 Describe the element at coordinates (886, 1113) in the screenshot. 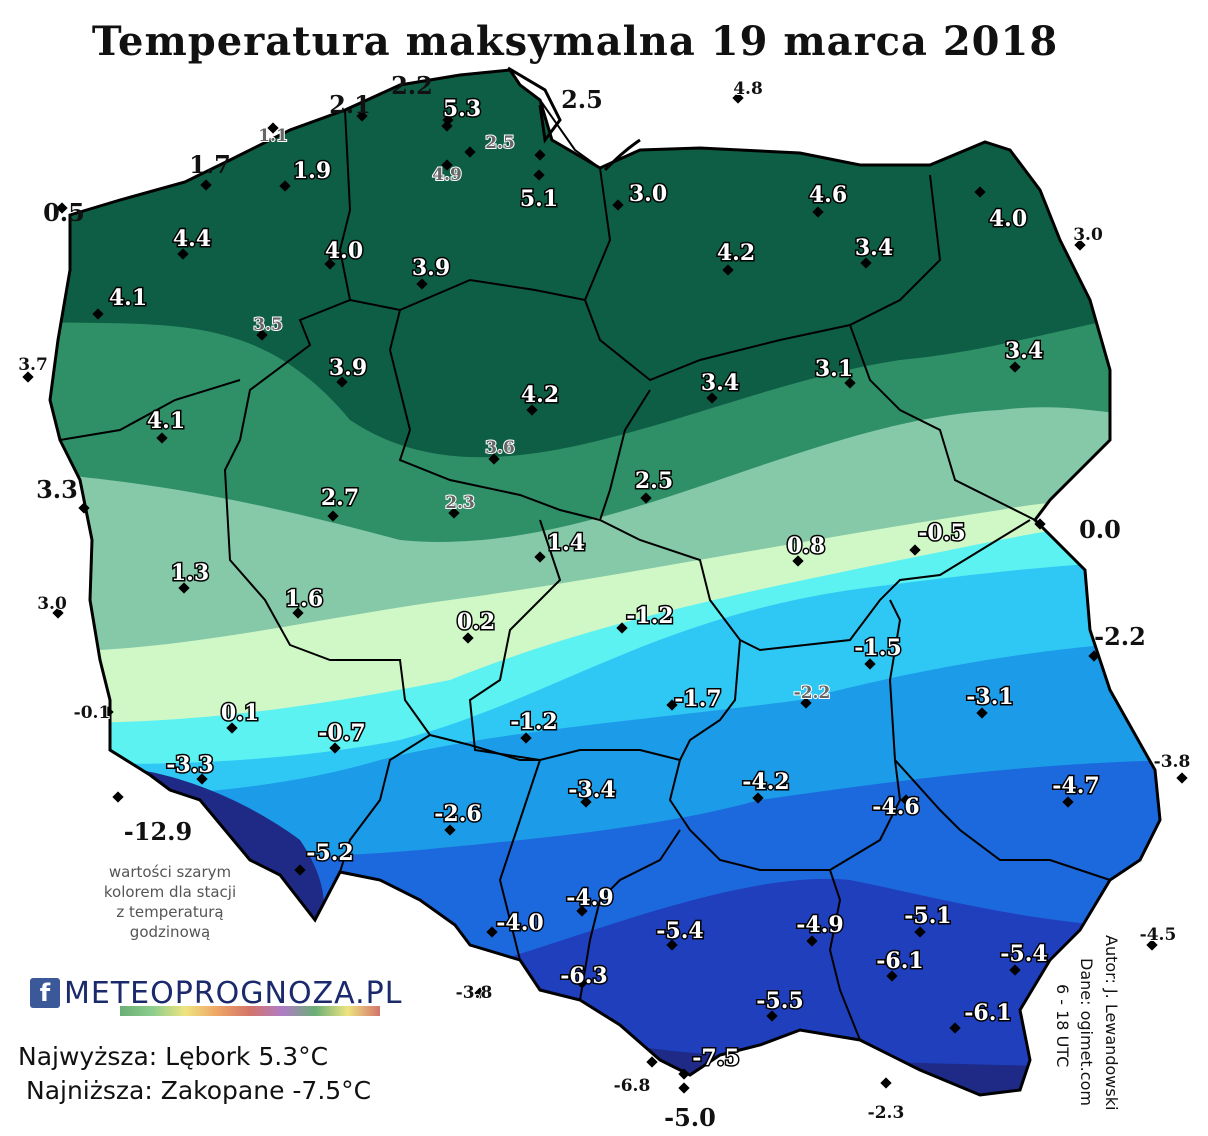

I see `station-temperature-label: -2.3` at that location.